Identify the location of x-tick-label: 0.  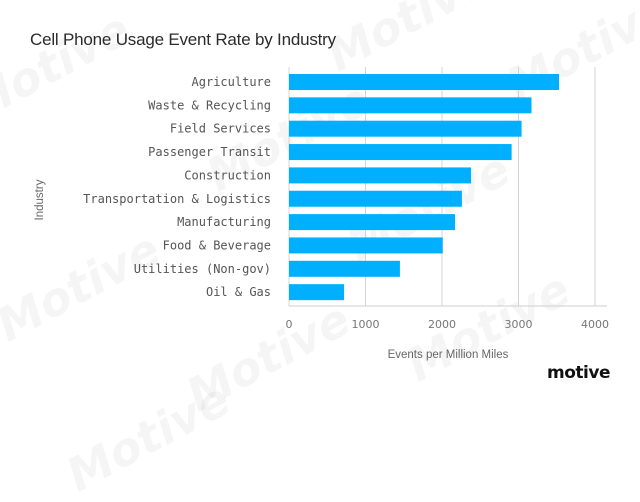
(289, 324).